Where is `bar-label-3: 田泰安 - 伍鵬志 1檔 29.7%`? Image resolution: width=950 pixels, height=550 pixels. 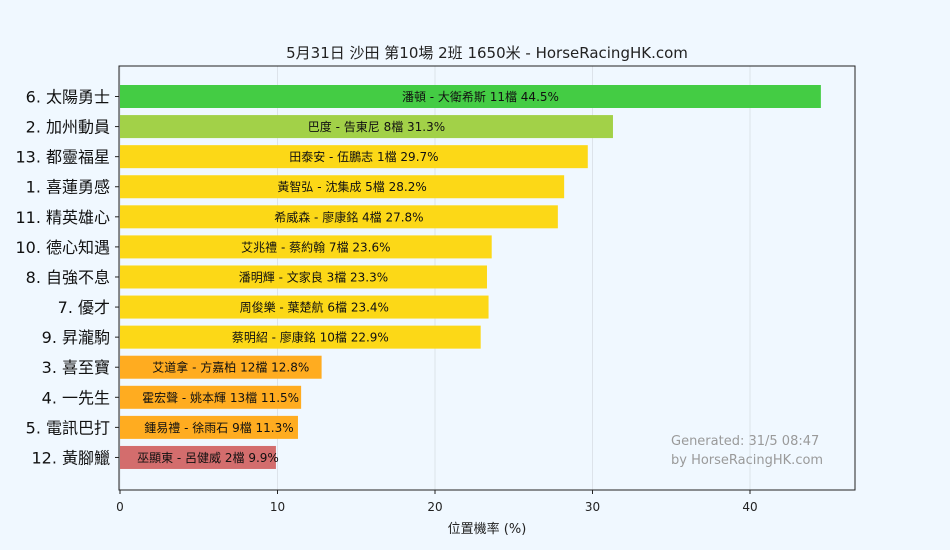 bar-label-3: 田泰安 - 伍鵬志 1檔 29.7% is located at coordinates (363, 156).